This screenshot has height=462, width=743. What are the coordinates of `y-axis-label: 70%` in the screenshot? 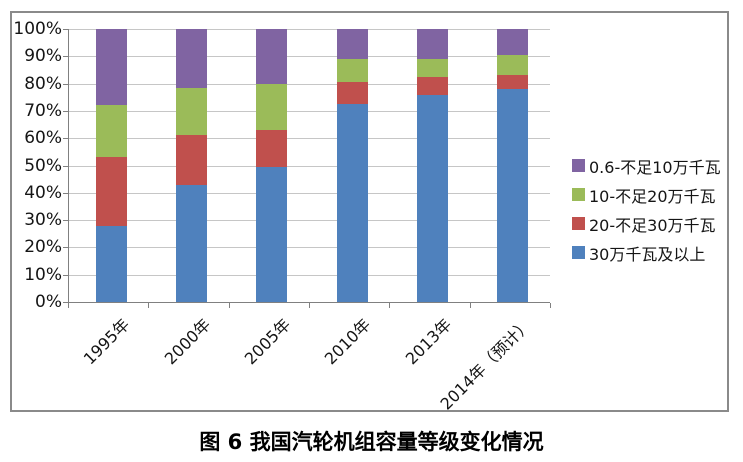 It's located at (43, 110).